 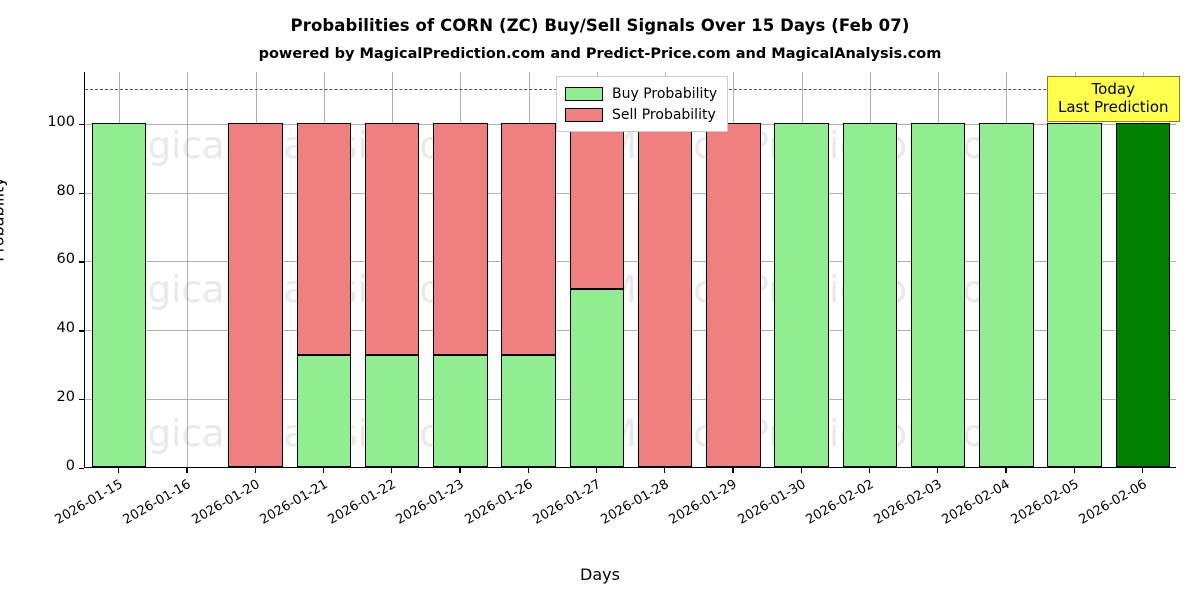 What do you see at coordinates (65, 190) in the screenshot?
I see `y-tick-label: 80` at bounding box center [65, 190].